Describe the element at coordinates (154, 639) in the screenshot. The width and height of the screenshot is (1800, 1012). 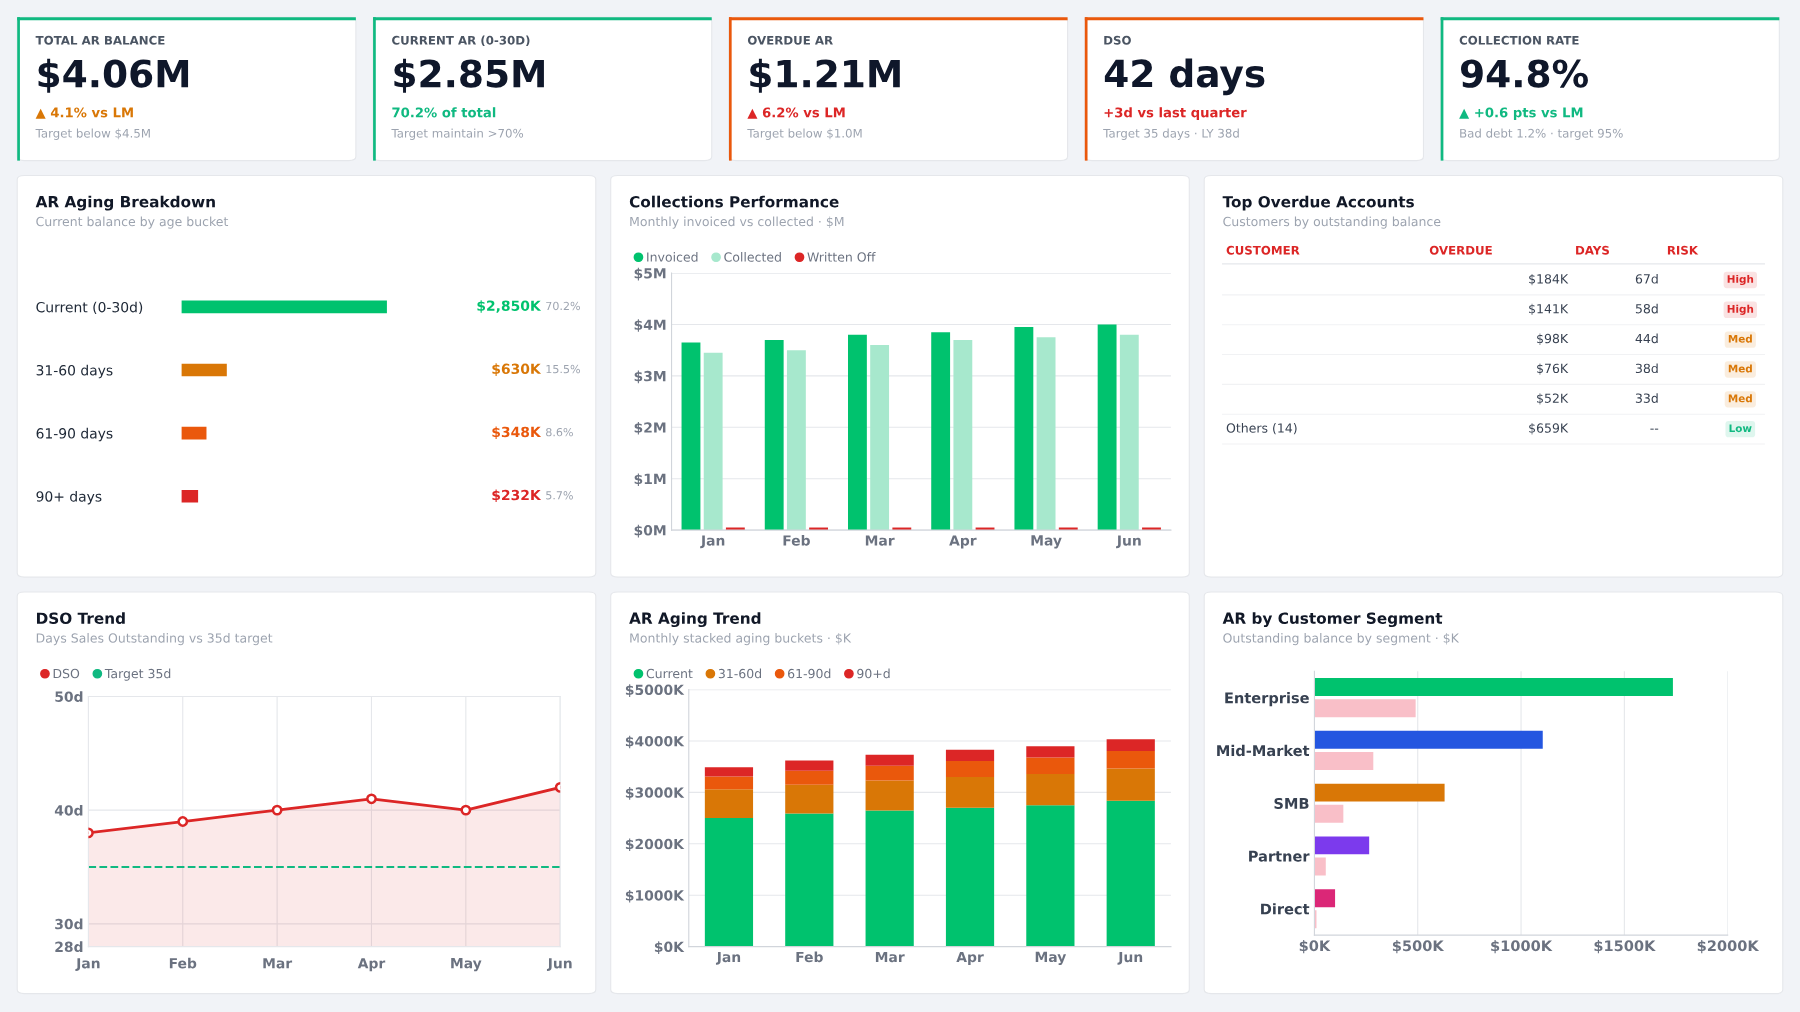
I see `chart-subtitle: Days Sales Outstanding vs 35d target` at that location.